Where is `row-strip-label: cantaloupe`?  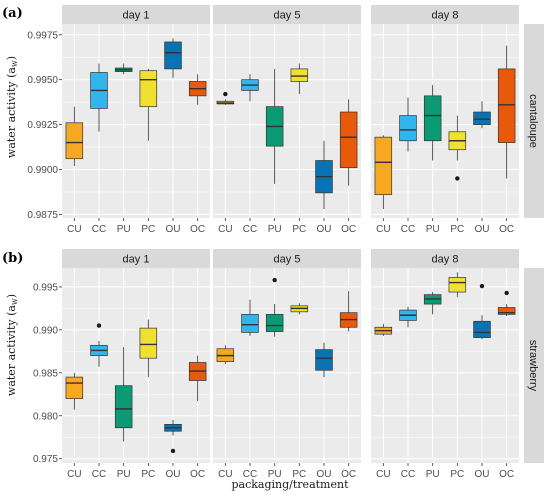
row-strip-label: cantaloupe is located at coordinates (533, 121).